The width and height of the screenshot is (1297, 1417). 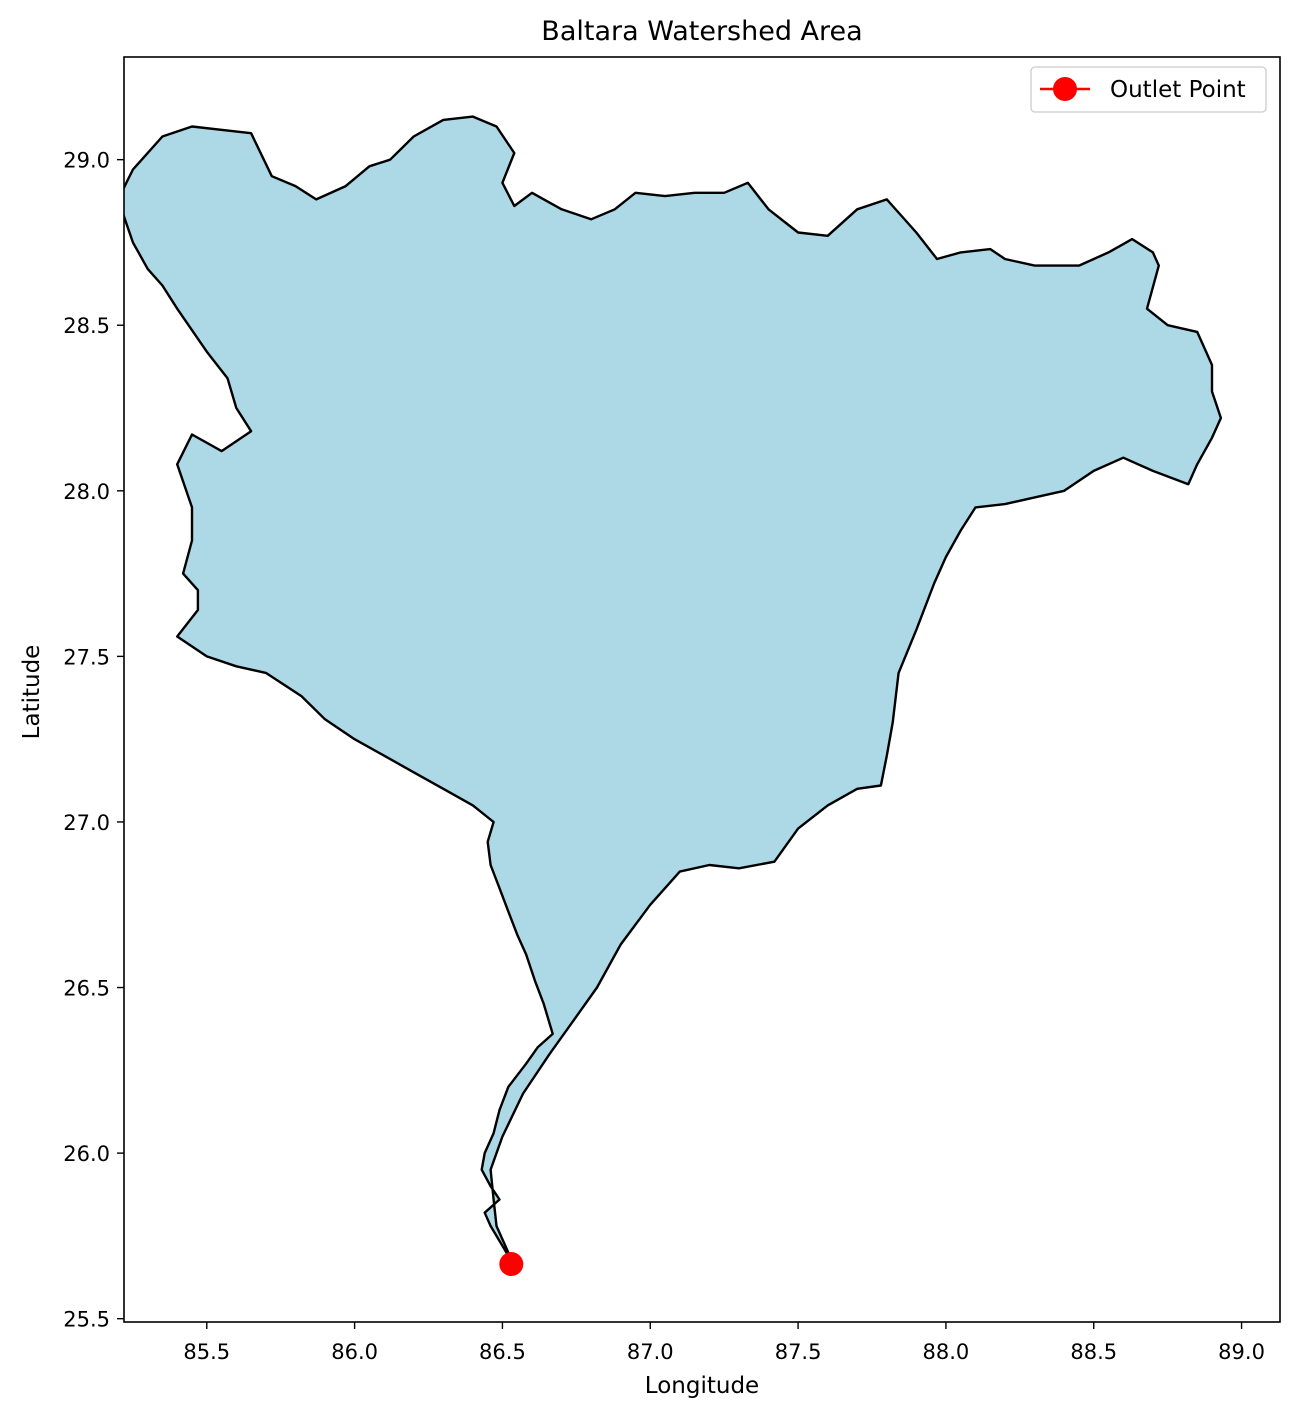 What do you see at coordinates (32, 692) in the screenshot?
I see `y-axis-label: Latitude` at bounding box center [32, 692].